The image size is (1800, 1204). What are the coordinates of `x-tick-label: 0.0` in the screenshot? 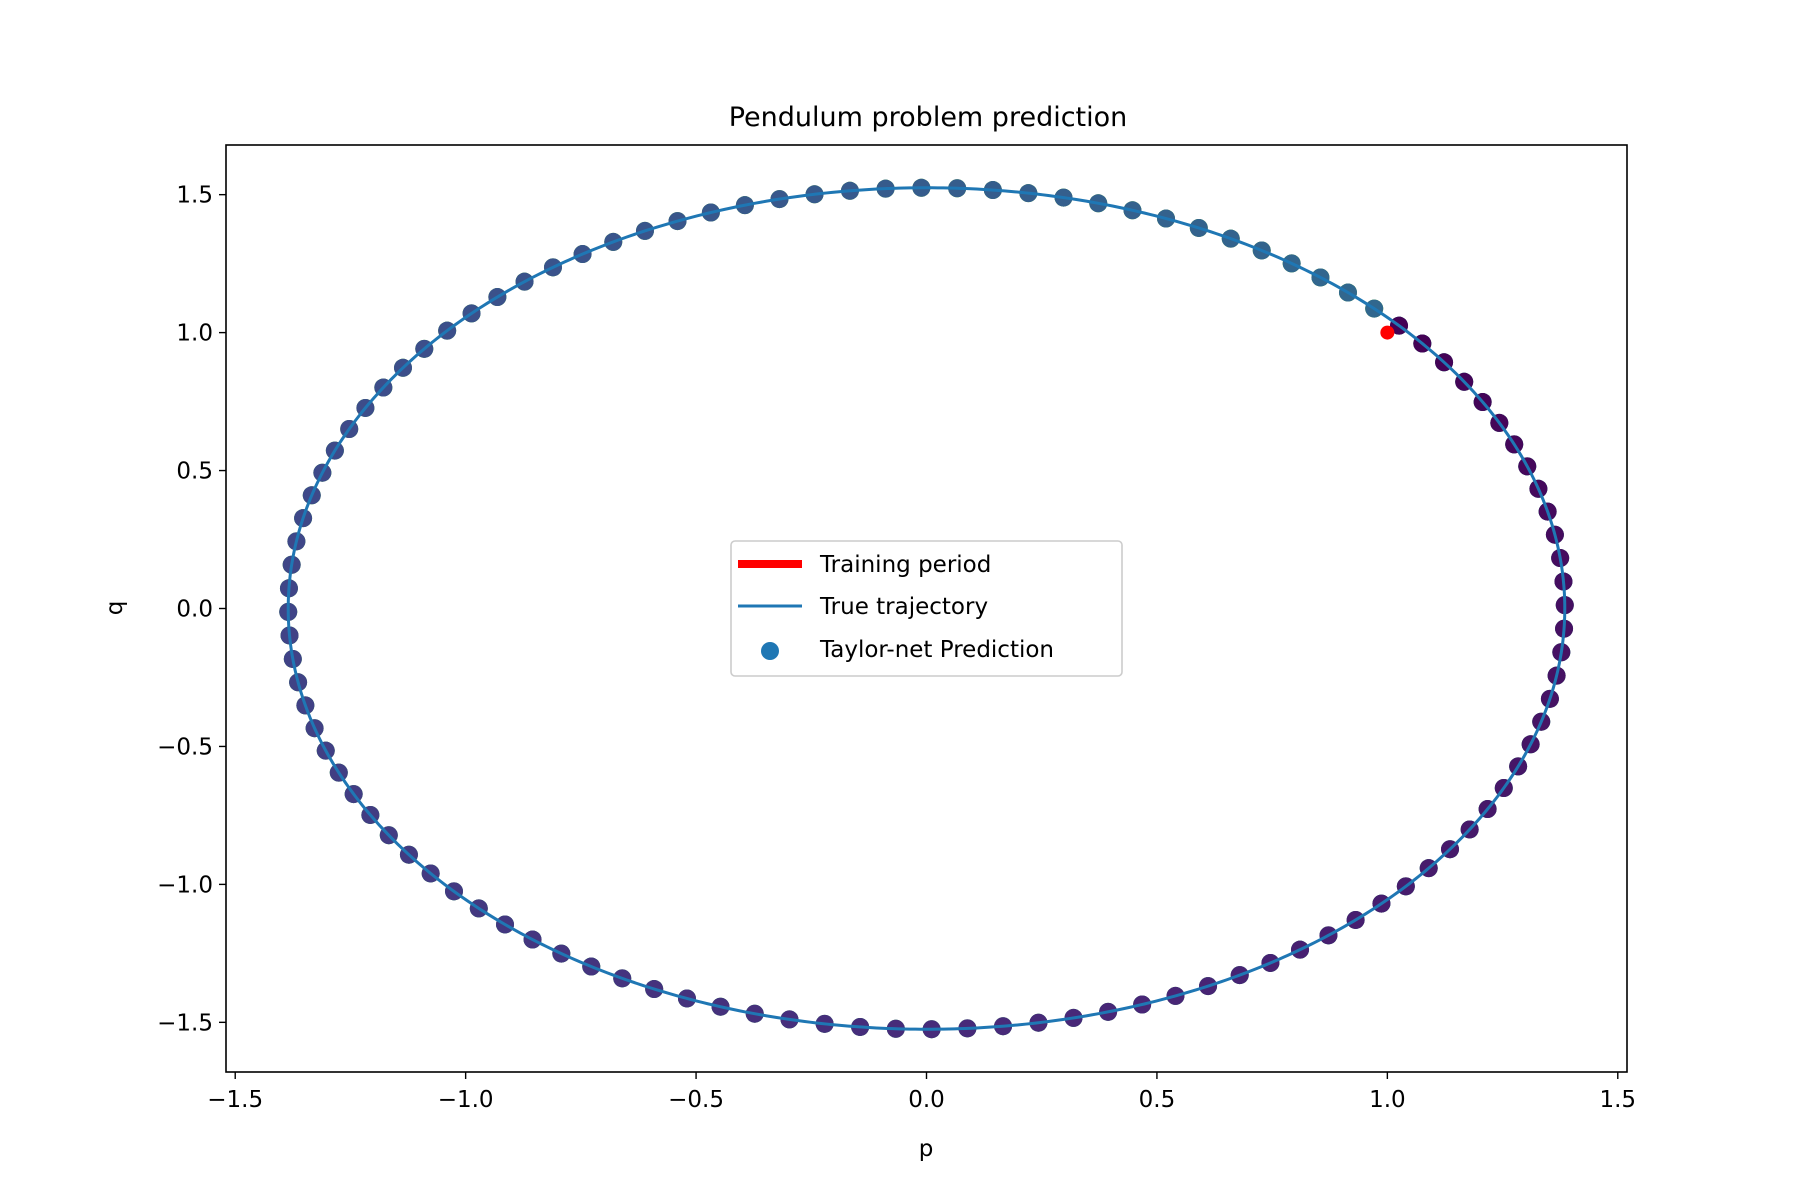 It's located at (926, 1100).